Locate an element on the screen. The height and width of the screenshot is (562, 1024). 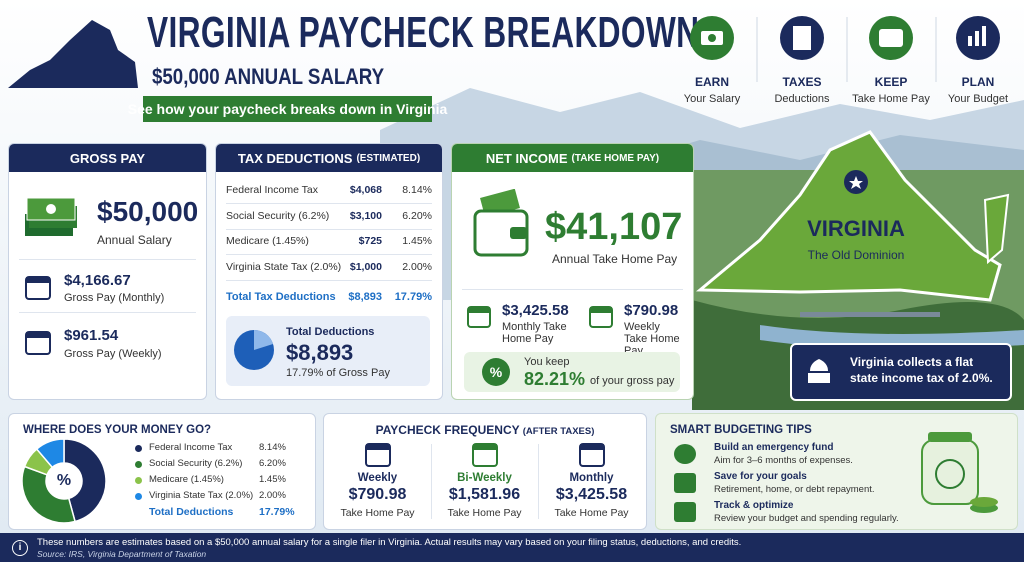
legend-value: 1.45% is located at coordinates (272, 479).